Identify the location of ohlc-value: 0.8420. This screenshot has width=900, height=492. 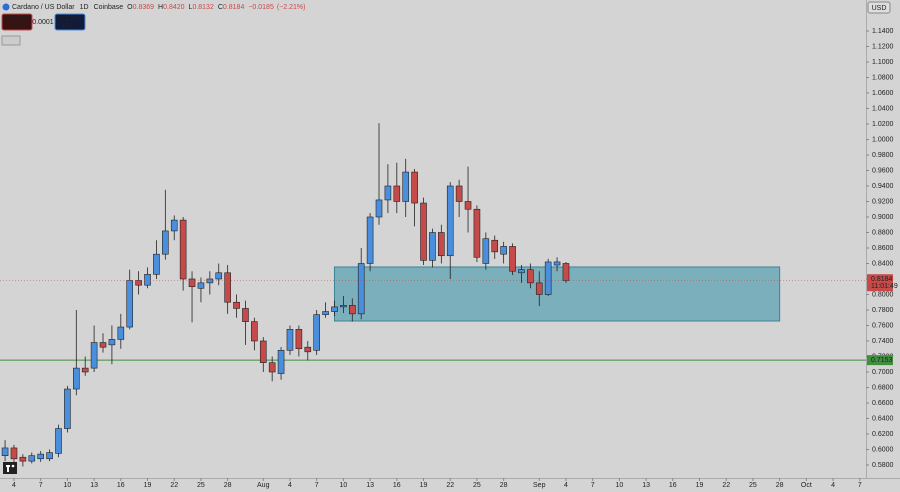
(174, 7).